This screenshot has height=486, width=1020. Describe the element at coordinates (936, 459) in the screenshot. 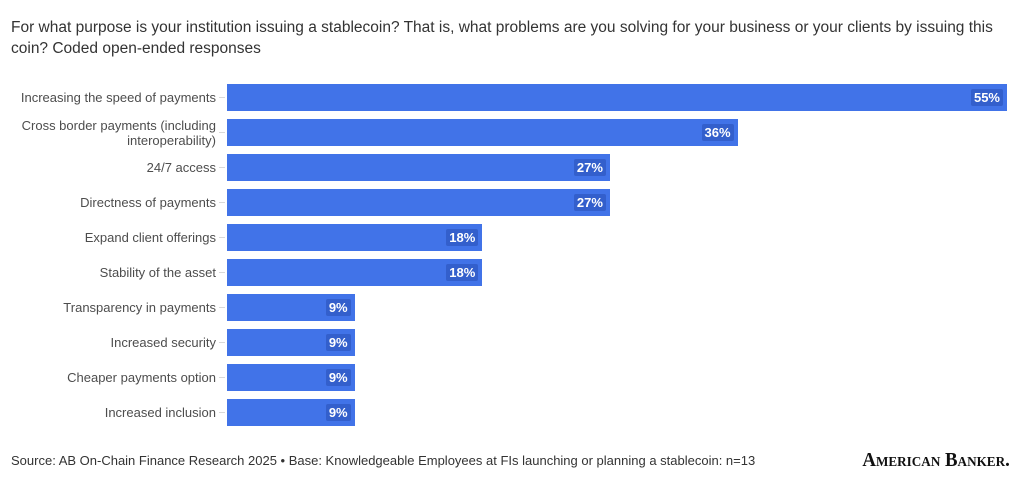

I see `american-banker-logo: American Banker.` at that location.